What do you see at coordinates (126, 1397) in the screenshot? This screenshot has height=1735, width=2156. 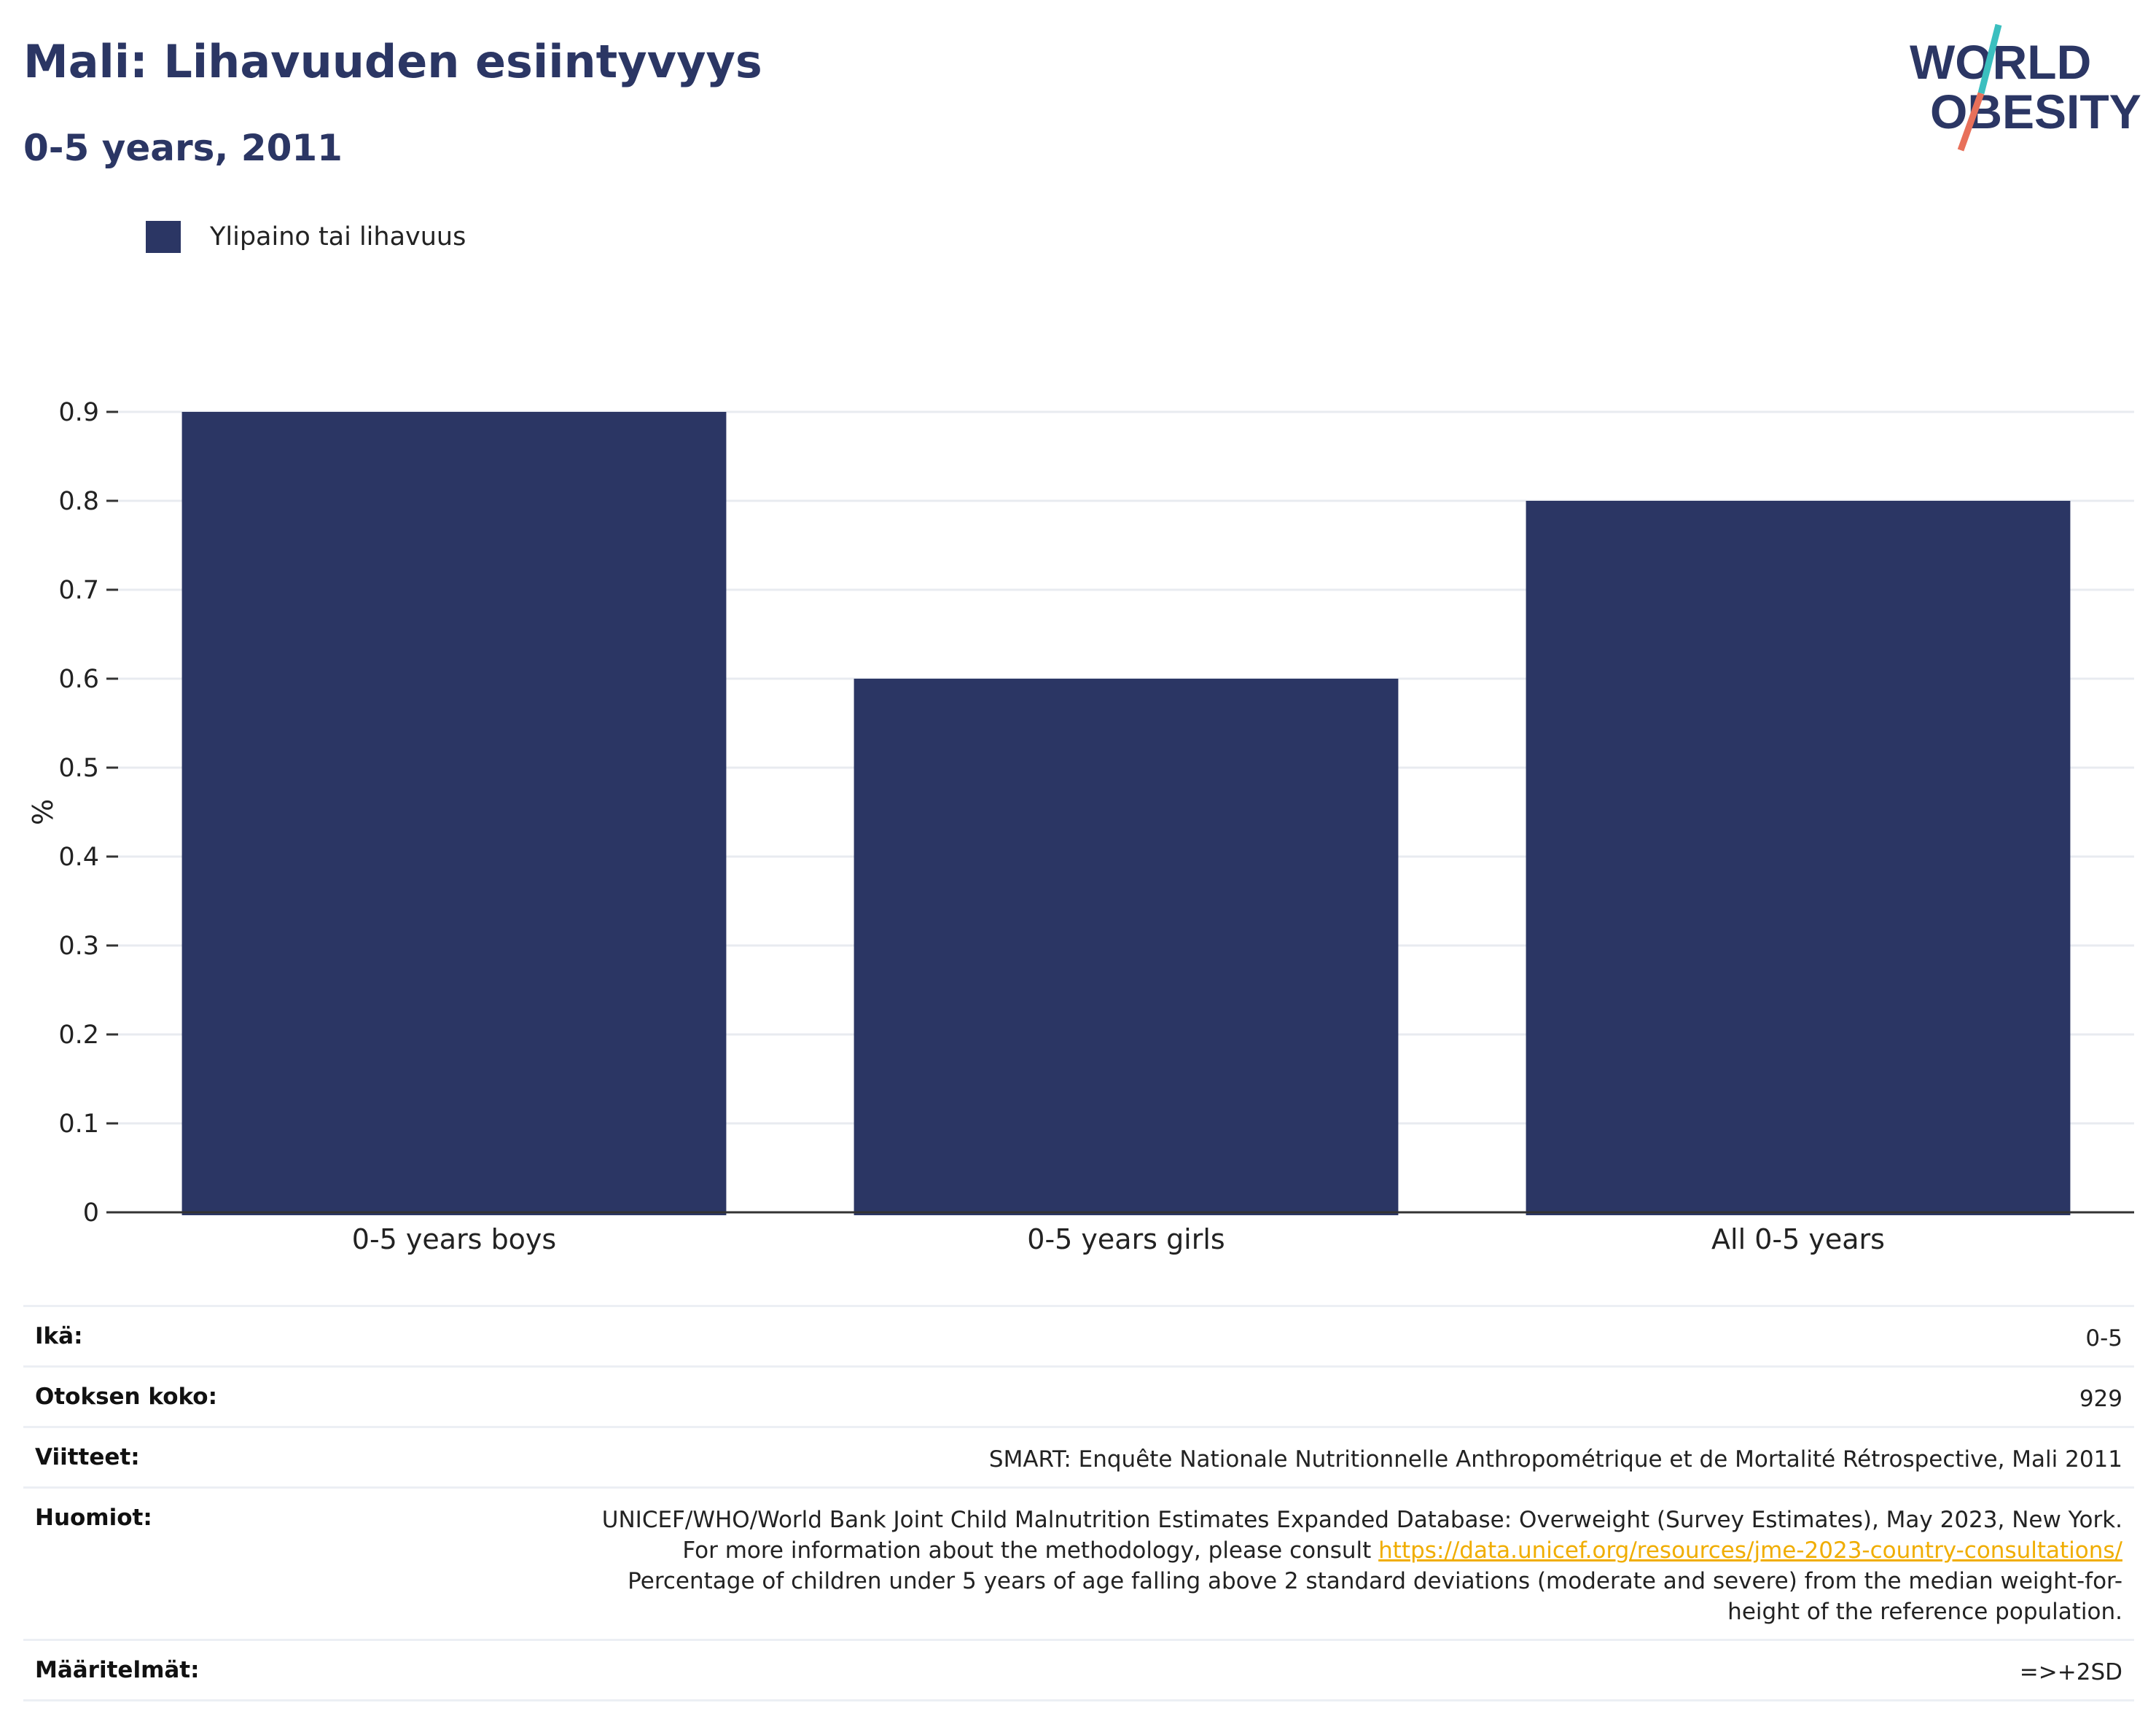 I see `sample-size-label: Otoksen koko:` at bounding box center [126, 1397].